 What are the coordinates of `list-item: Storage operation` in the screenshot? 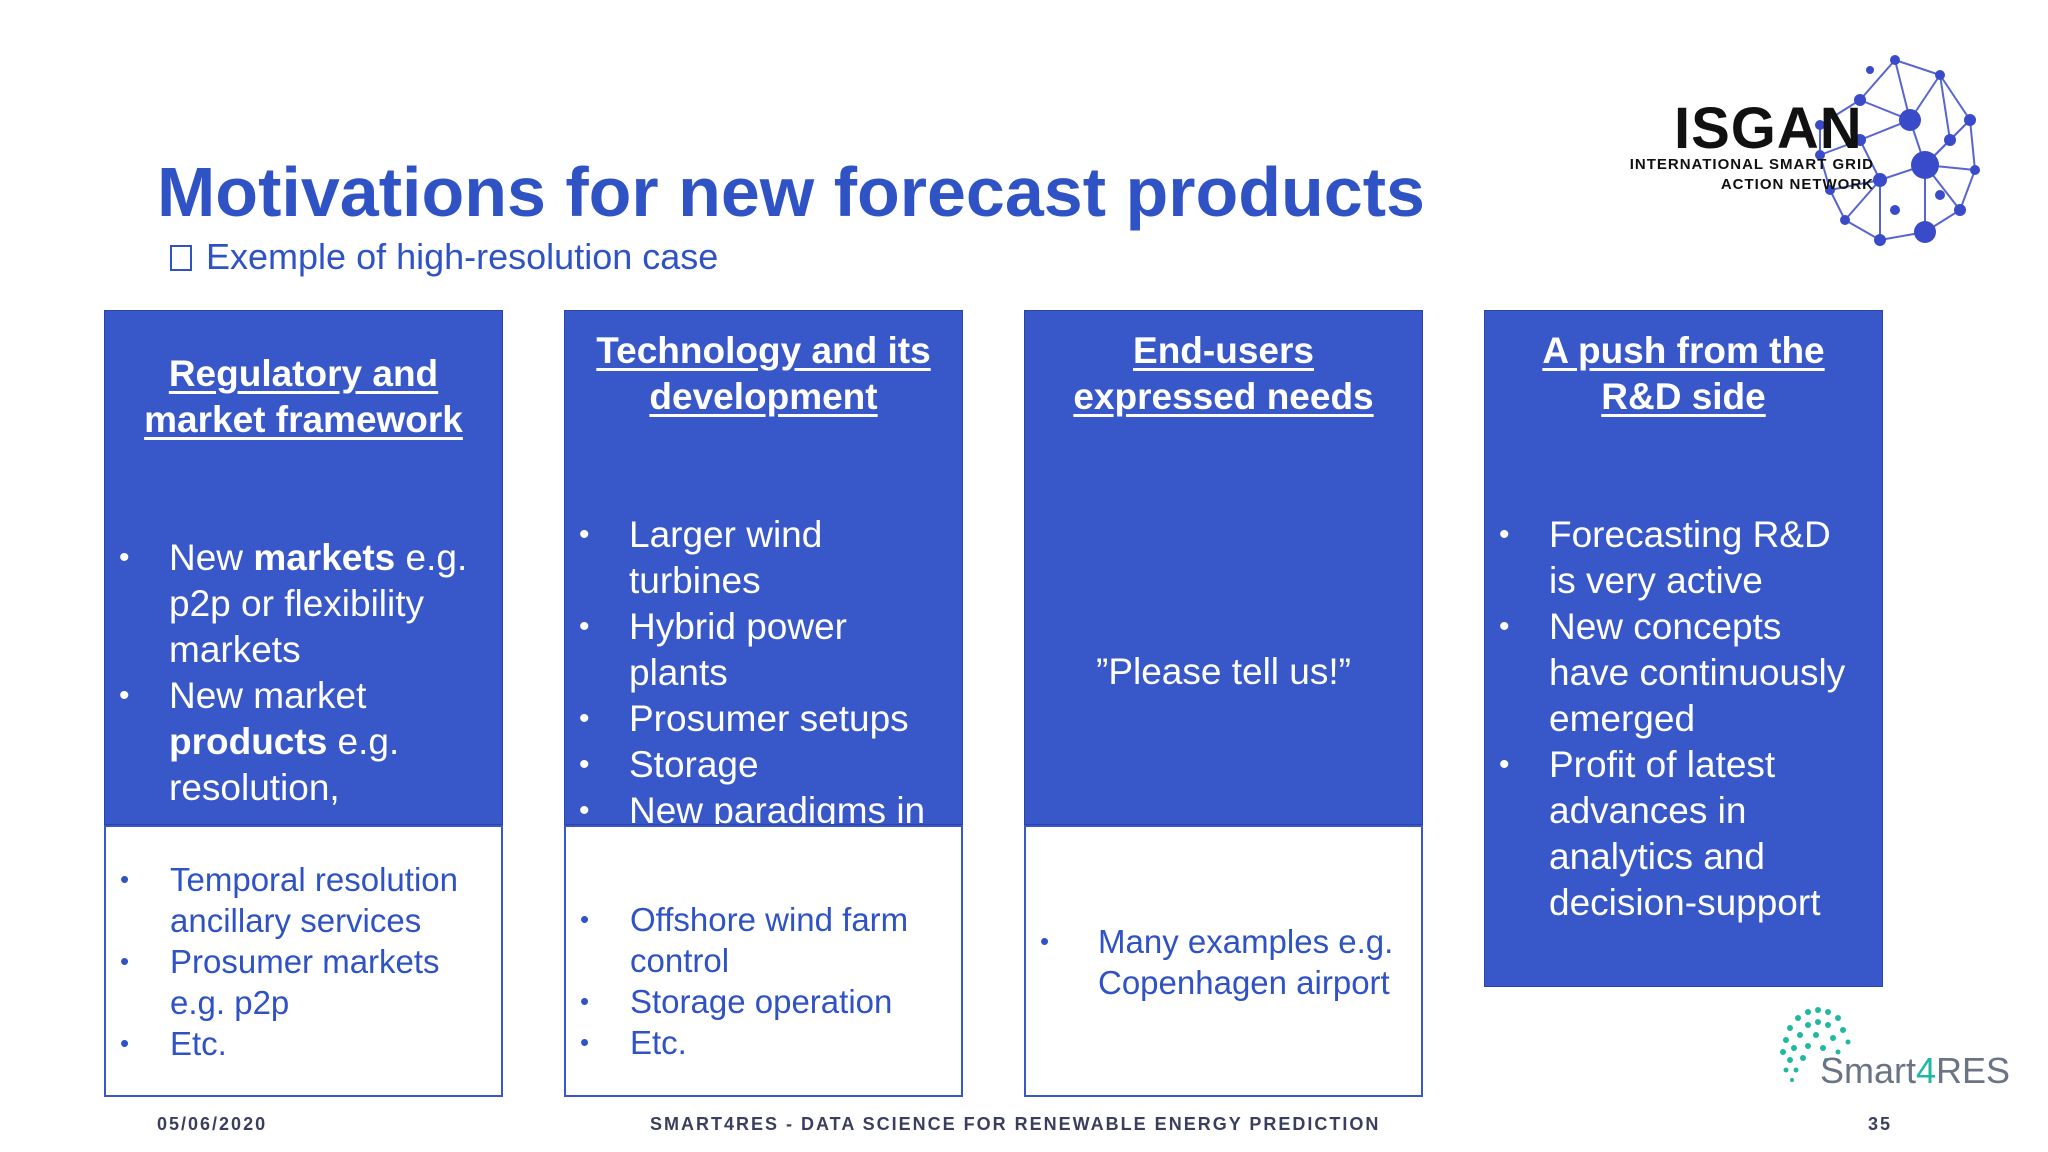 It's located at (737, 1001).